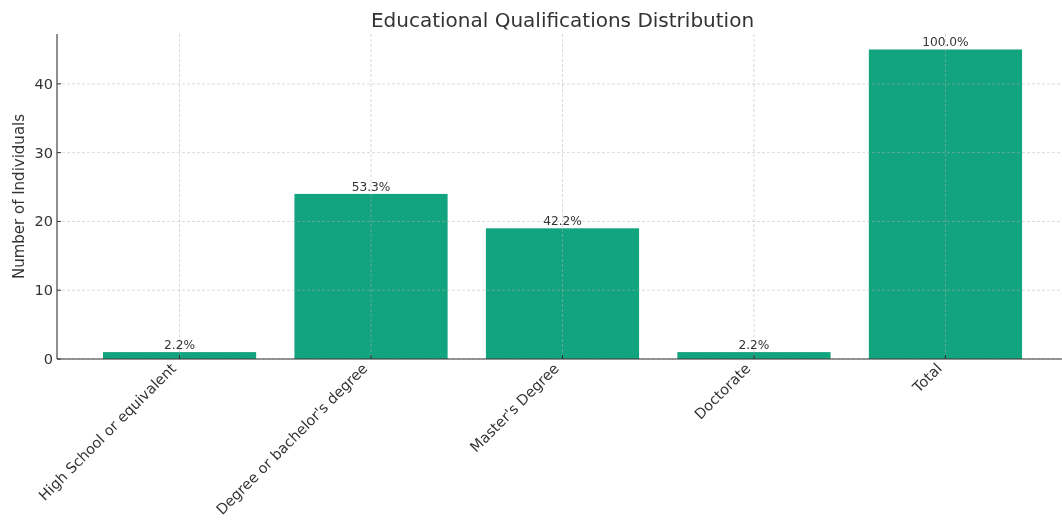 Image resolution: width=1062 pixels, height=524 pixels. Describe the element at coordinates (43, 290) in the screenshot. I see `y-tick-label: 10` at that location.